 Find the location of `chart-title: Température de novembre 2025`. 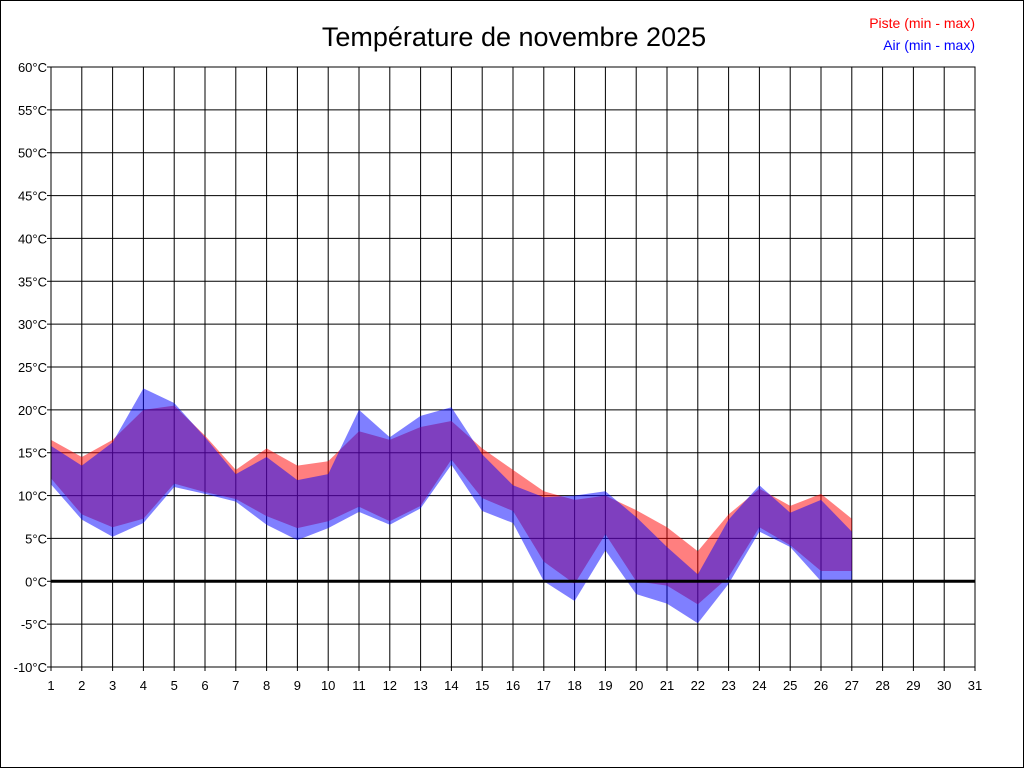

chart-title: Température de novembre 2025 is located at coordinates (514, 37).